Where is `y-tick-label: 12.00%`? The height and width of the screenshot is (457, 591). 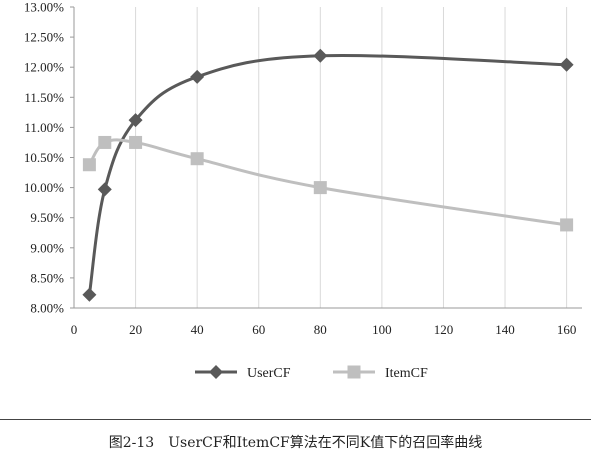
y-tick-label: 12.00% is located at coordinates (44, 67).